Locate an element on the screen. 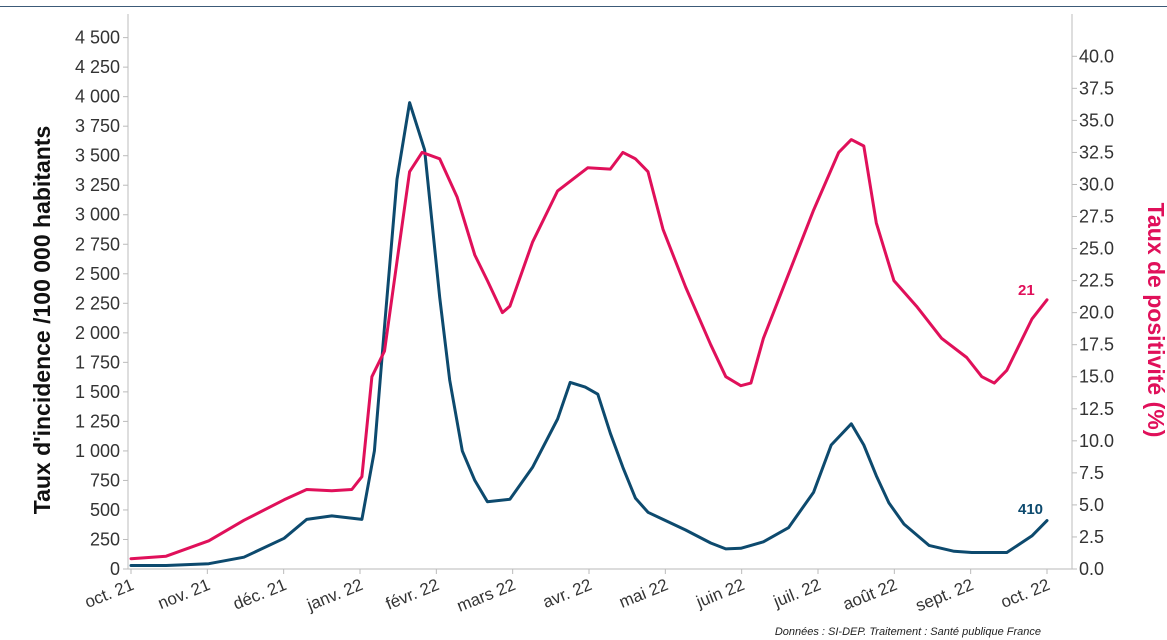 The width and height of the screenshot is (1167, 640). right-tick-label: 25.0 is located at coordinates (1096, 249).